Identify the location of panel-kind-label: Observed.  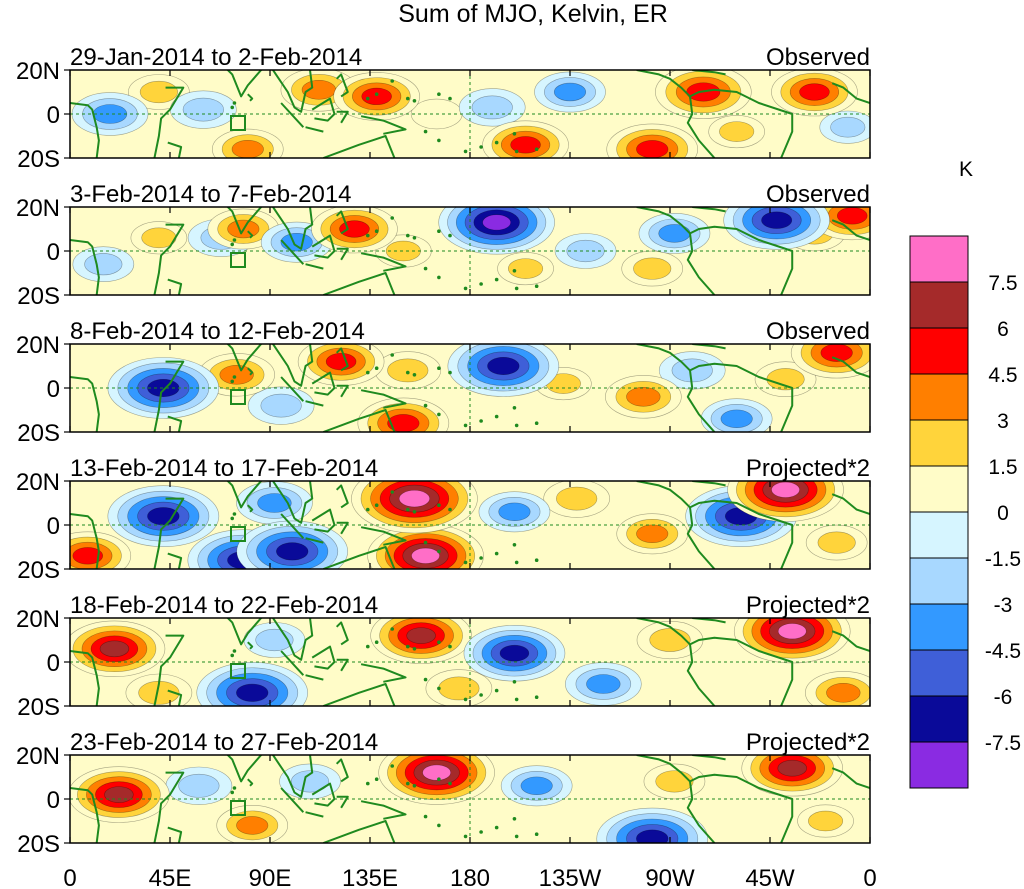
(818, 331).